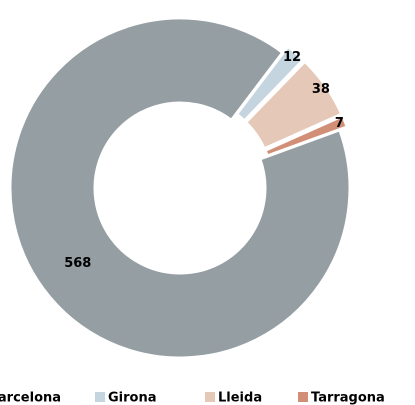 This screenshot has height=405, width=415. What do you see at coordinates (240, 398) in the screenshot?
I see `legend-label: Lleida` at bounding box center [240, 398].